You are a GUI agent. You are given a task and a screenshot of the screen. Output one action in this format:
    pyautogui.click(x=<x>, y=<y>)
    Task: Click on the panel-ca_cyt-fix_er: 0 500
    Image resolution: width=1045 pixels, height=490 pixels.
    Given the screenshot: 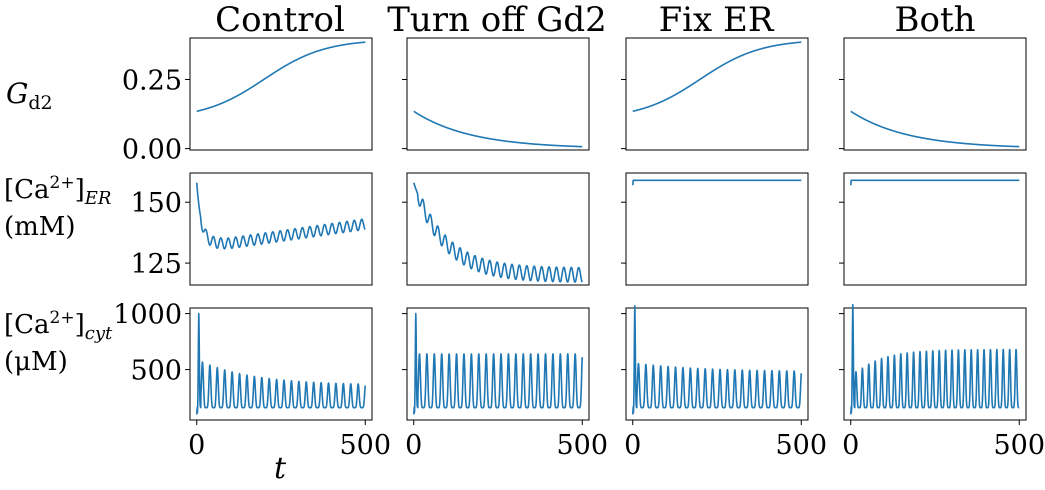 What is the action you would take?
    pyautogui.click(x=724, y=382)
    